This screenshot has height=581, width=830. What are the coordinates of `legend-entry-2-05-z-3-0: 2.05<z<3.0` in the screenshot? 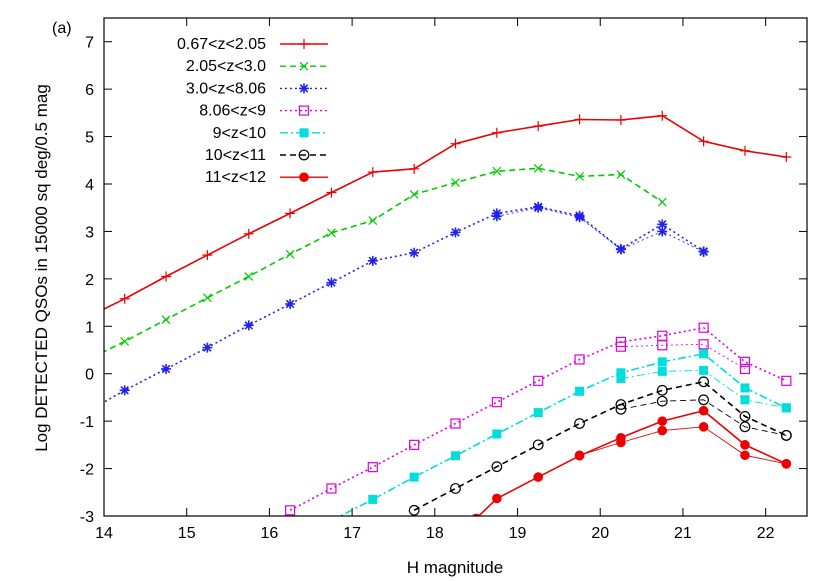 It's located at (257, 66).